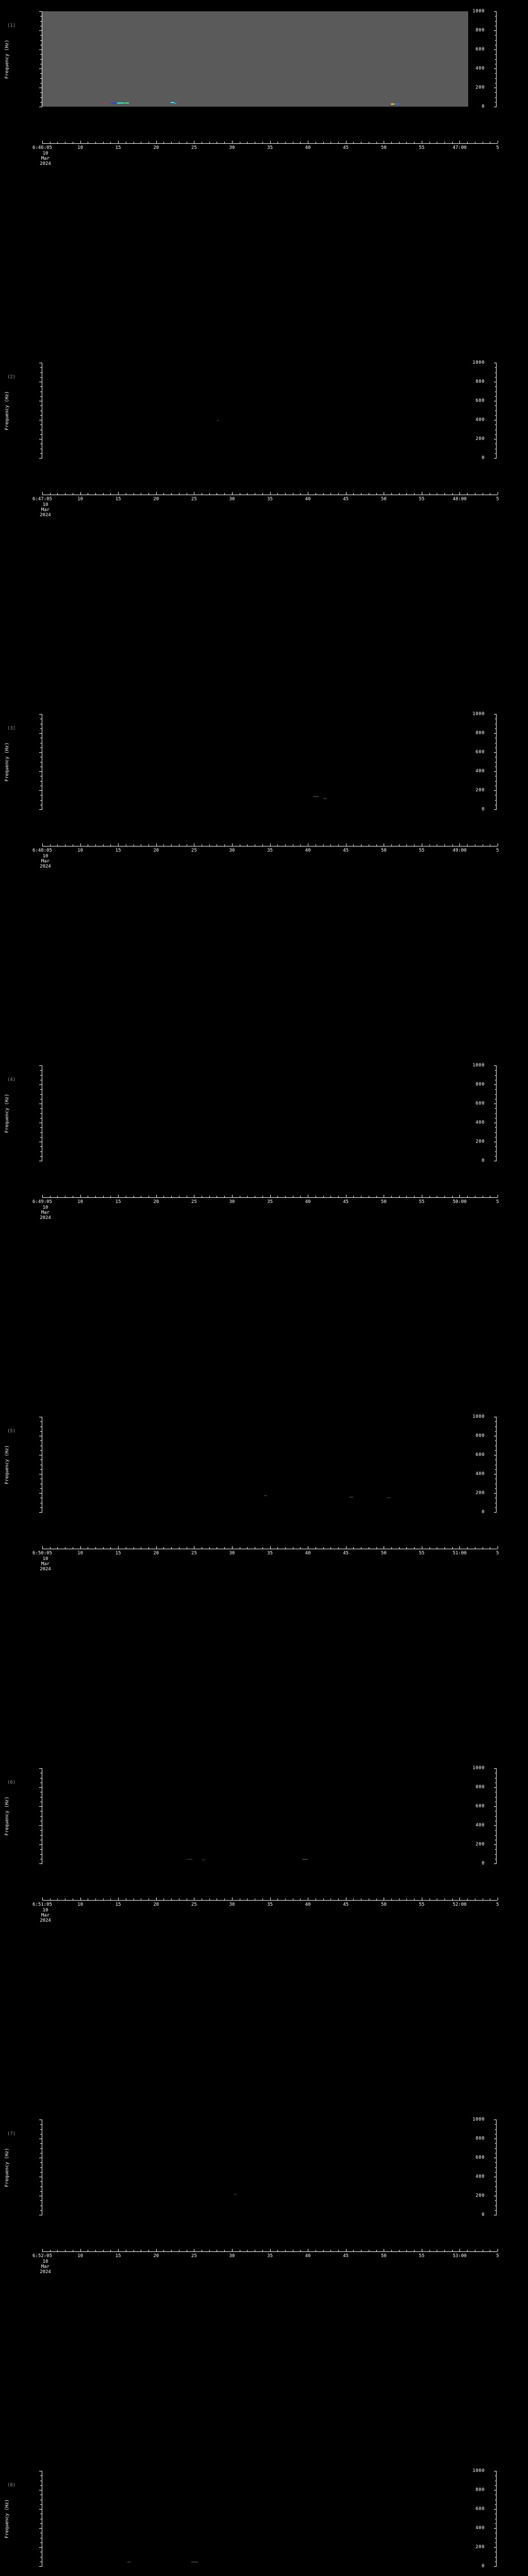  Describe the element at coordinates (480, 2528) in the screenshot. I see `y-axis-tick-label: 400` at that location.